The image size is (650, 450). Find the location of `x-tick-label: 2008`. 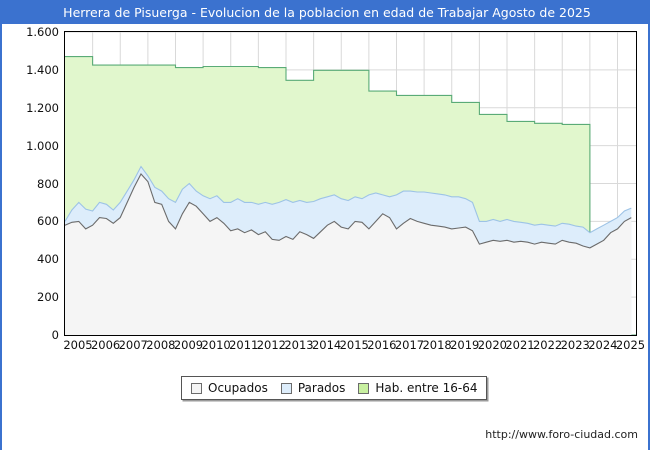

x-tick-label: 2008 is located at coordinates (161, 345).